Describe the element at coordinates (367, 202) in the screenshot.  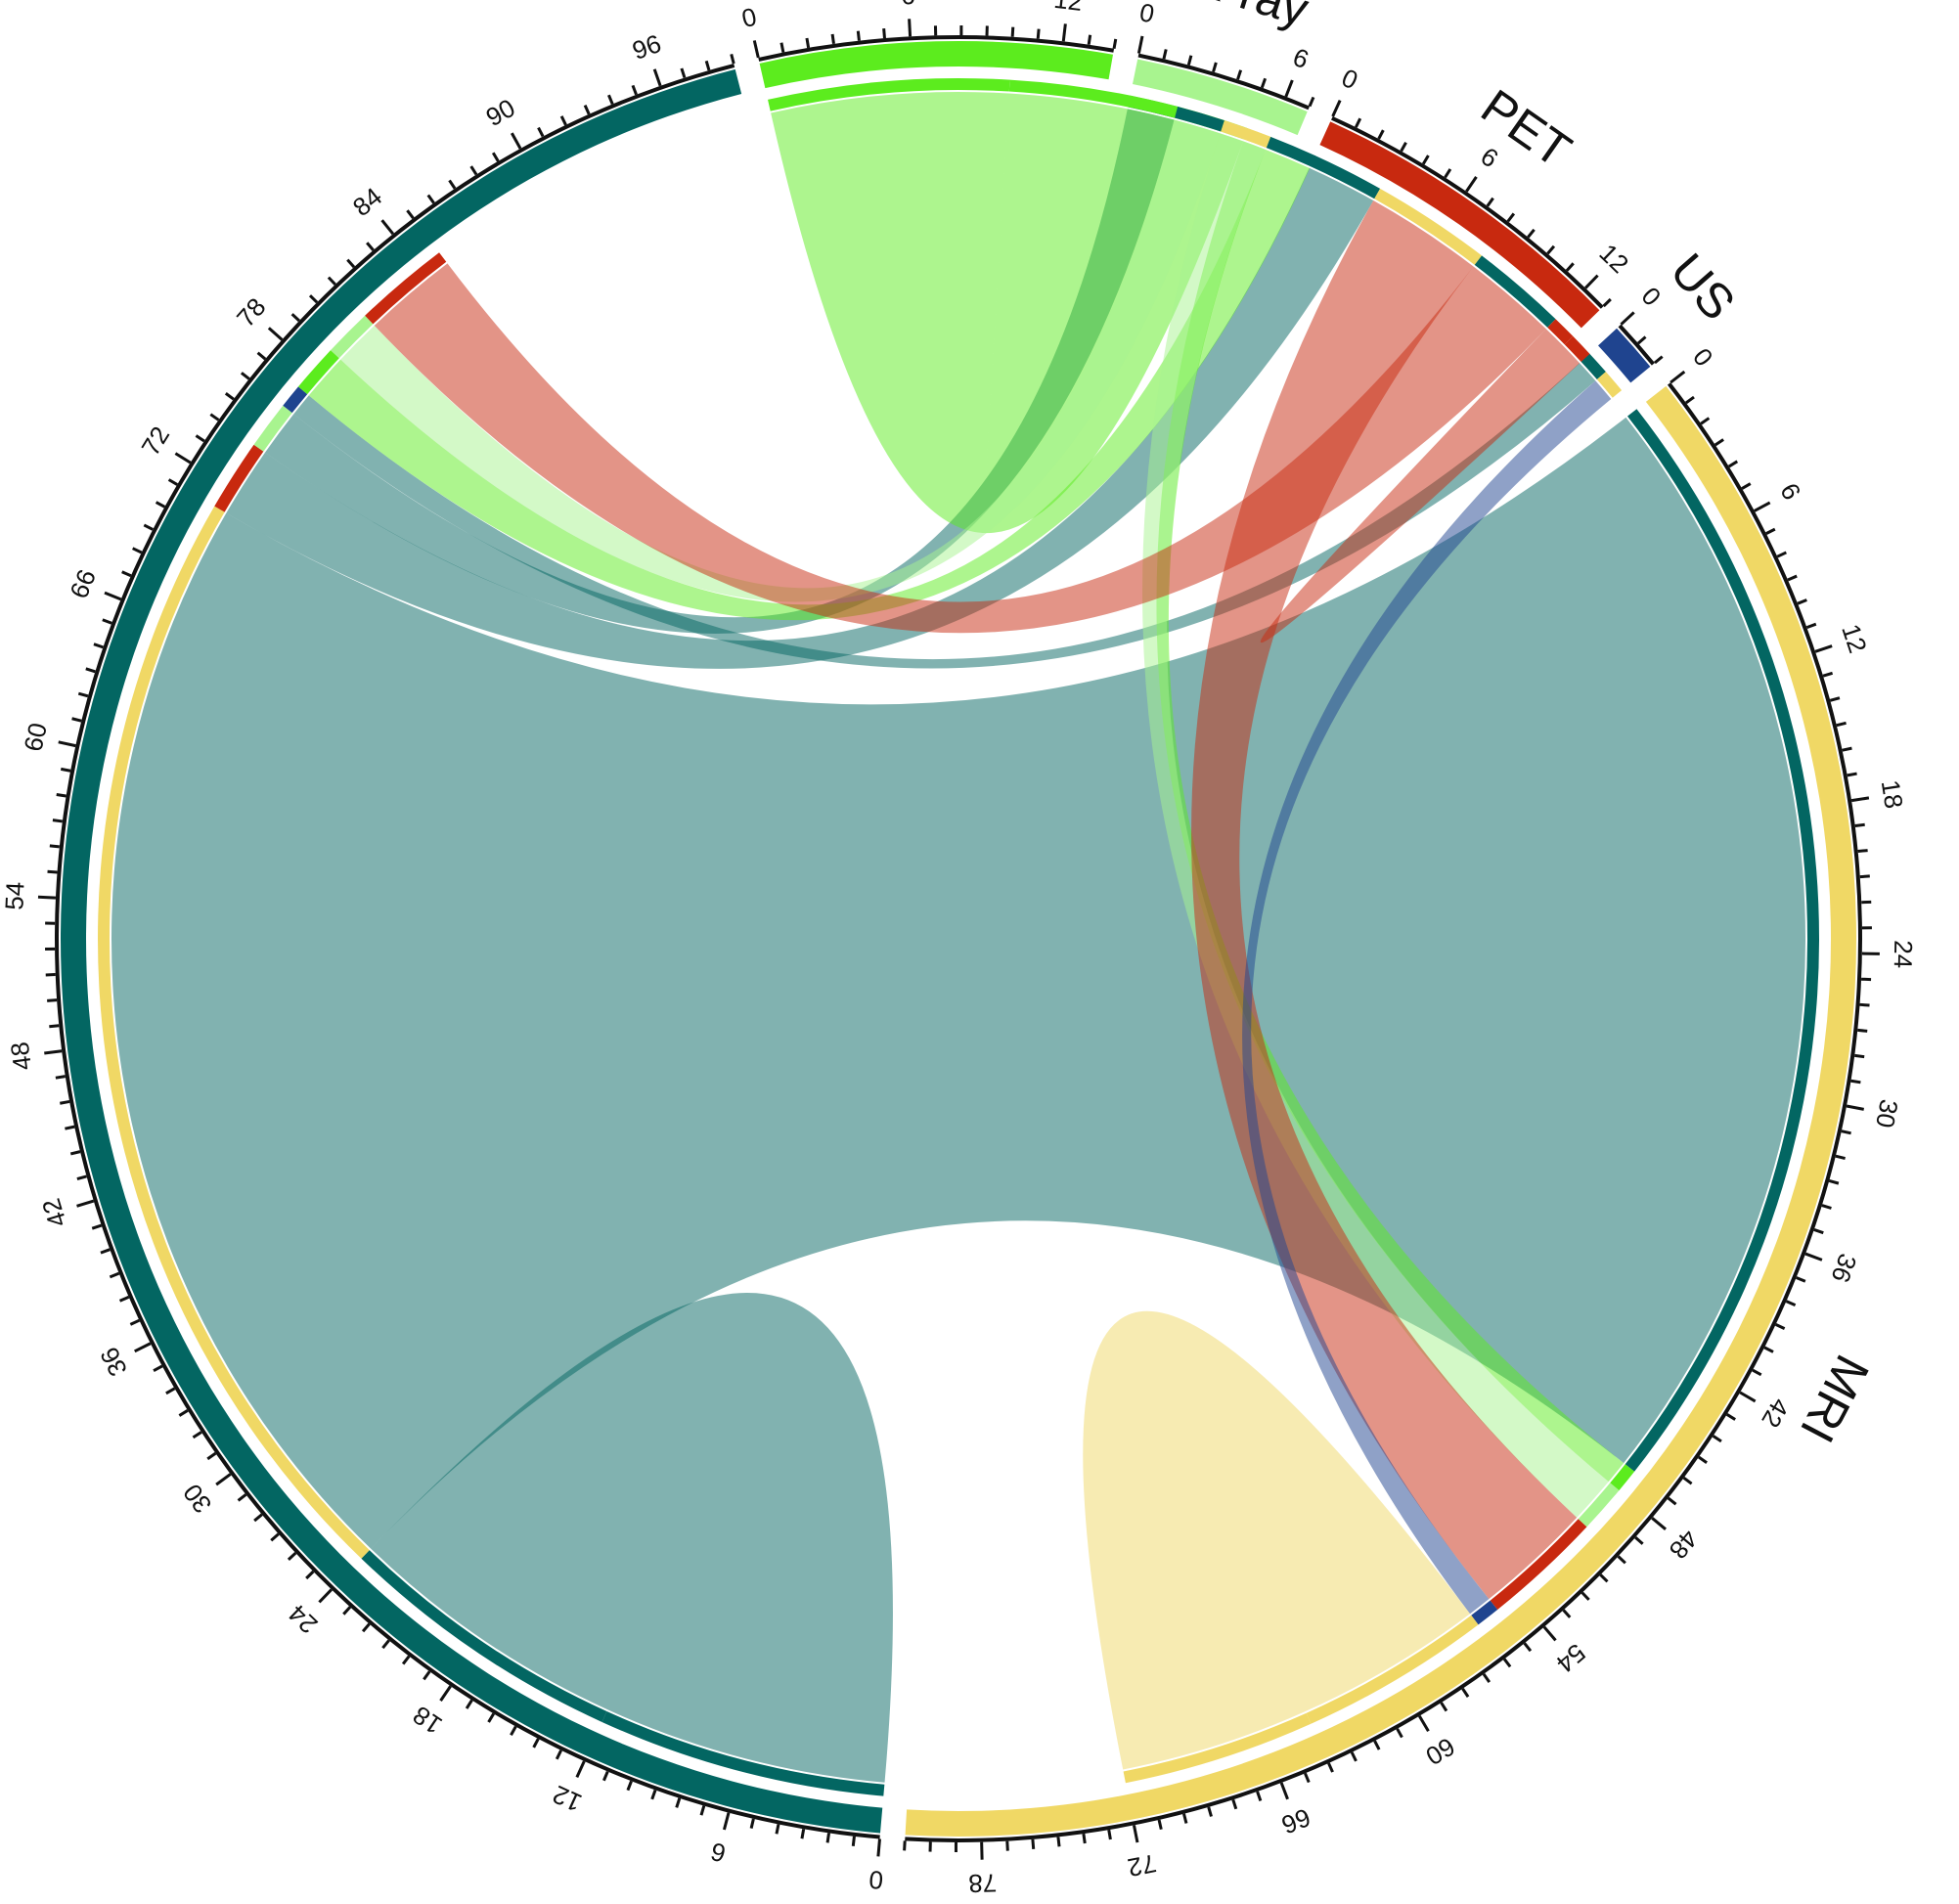
I see `tick-label: 84` at that location.